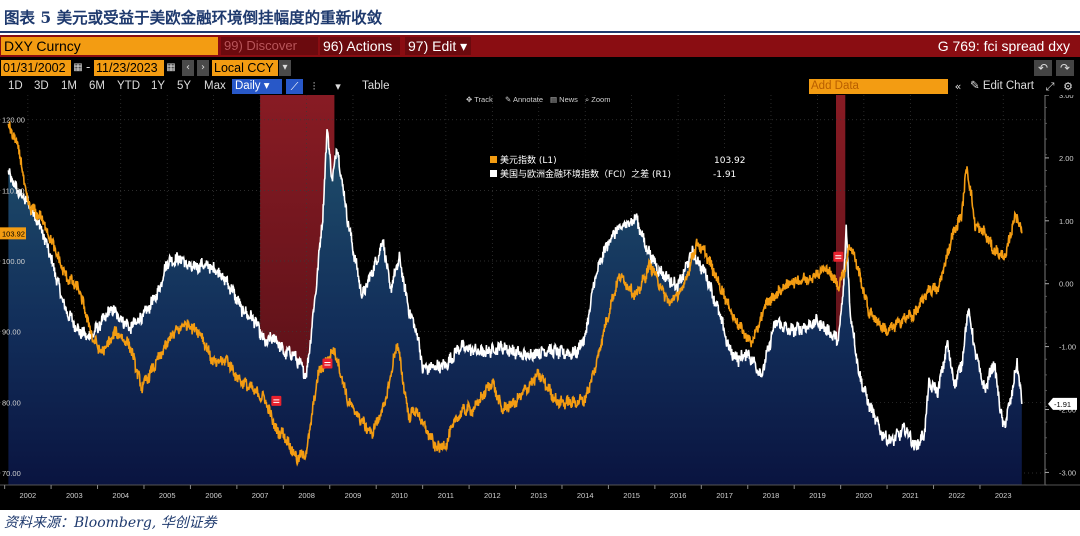 This screenshot has height=536, width=1080. Describe the element at coordinates (13, 120) in the screenshot. I see `left-tick-label: 120.00` at that location.